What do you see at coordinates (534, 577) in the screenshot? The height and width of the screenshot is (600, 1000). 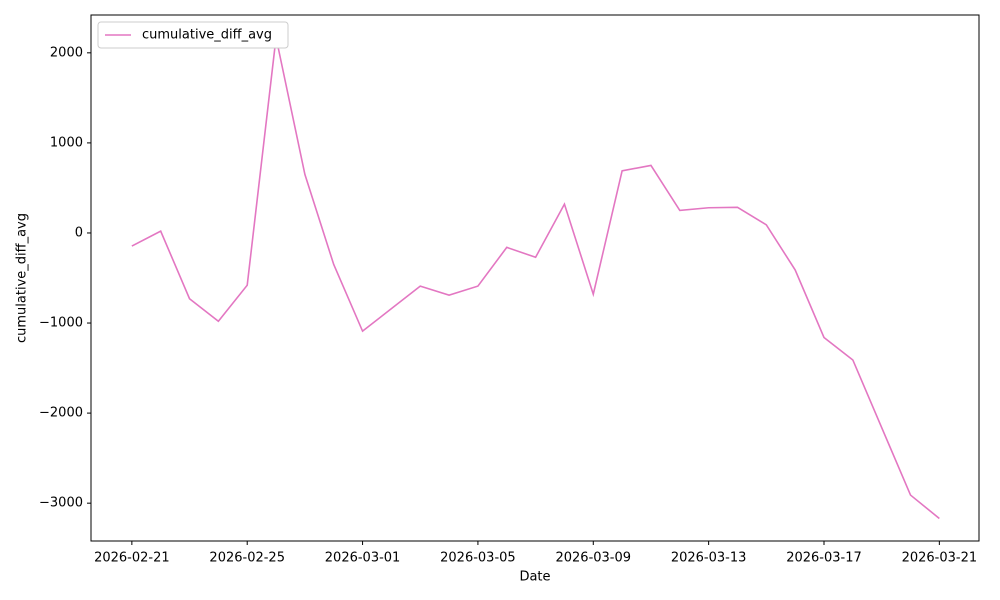 I see `x-axis-label: Date` at bounding box center [534, 577].